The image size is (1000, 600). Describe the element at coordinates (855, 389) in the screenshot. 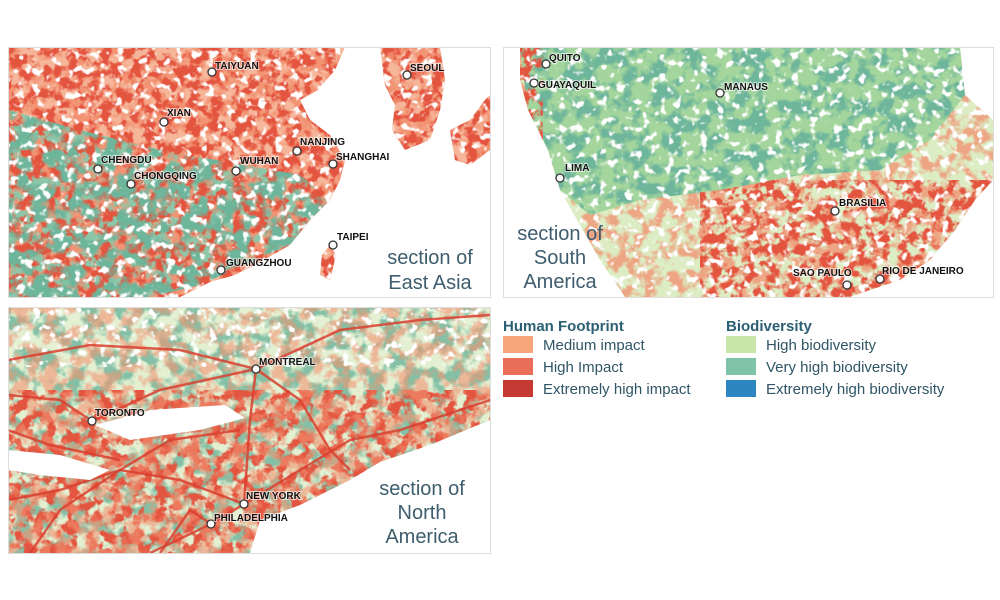

I see `legend-label: Extremely high biodiversity` at that location.